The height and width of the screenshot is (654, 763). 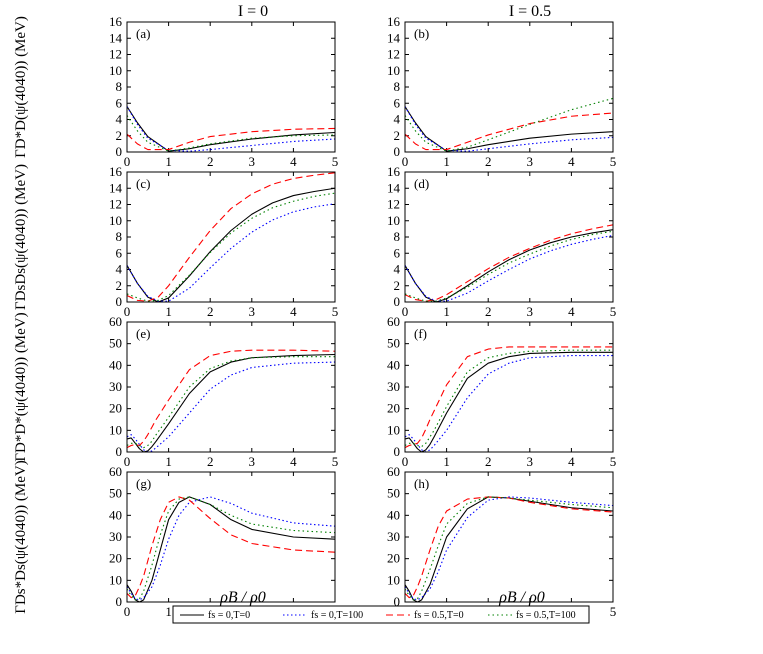 I want to click on legend-label-1: fs = 0,T=100, so click(x=337, y=615).